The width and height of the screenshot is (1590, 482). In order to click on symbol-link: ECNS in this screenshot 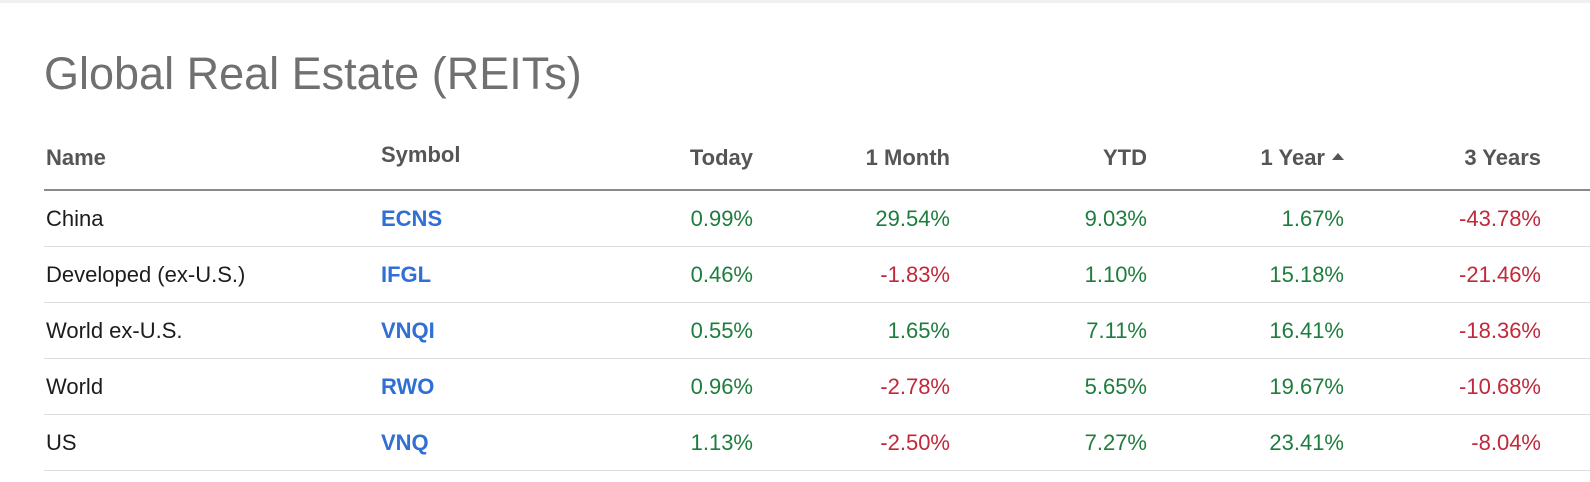, I will do `click(412, 218)`.